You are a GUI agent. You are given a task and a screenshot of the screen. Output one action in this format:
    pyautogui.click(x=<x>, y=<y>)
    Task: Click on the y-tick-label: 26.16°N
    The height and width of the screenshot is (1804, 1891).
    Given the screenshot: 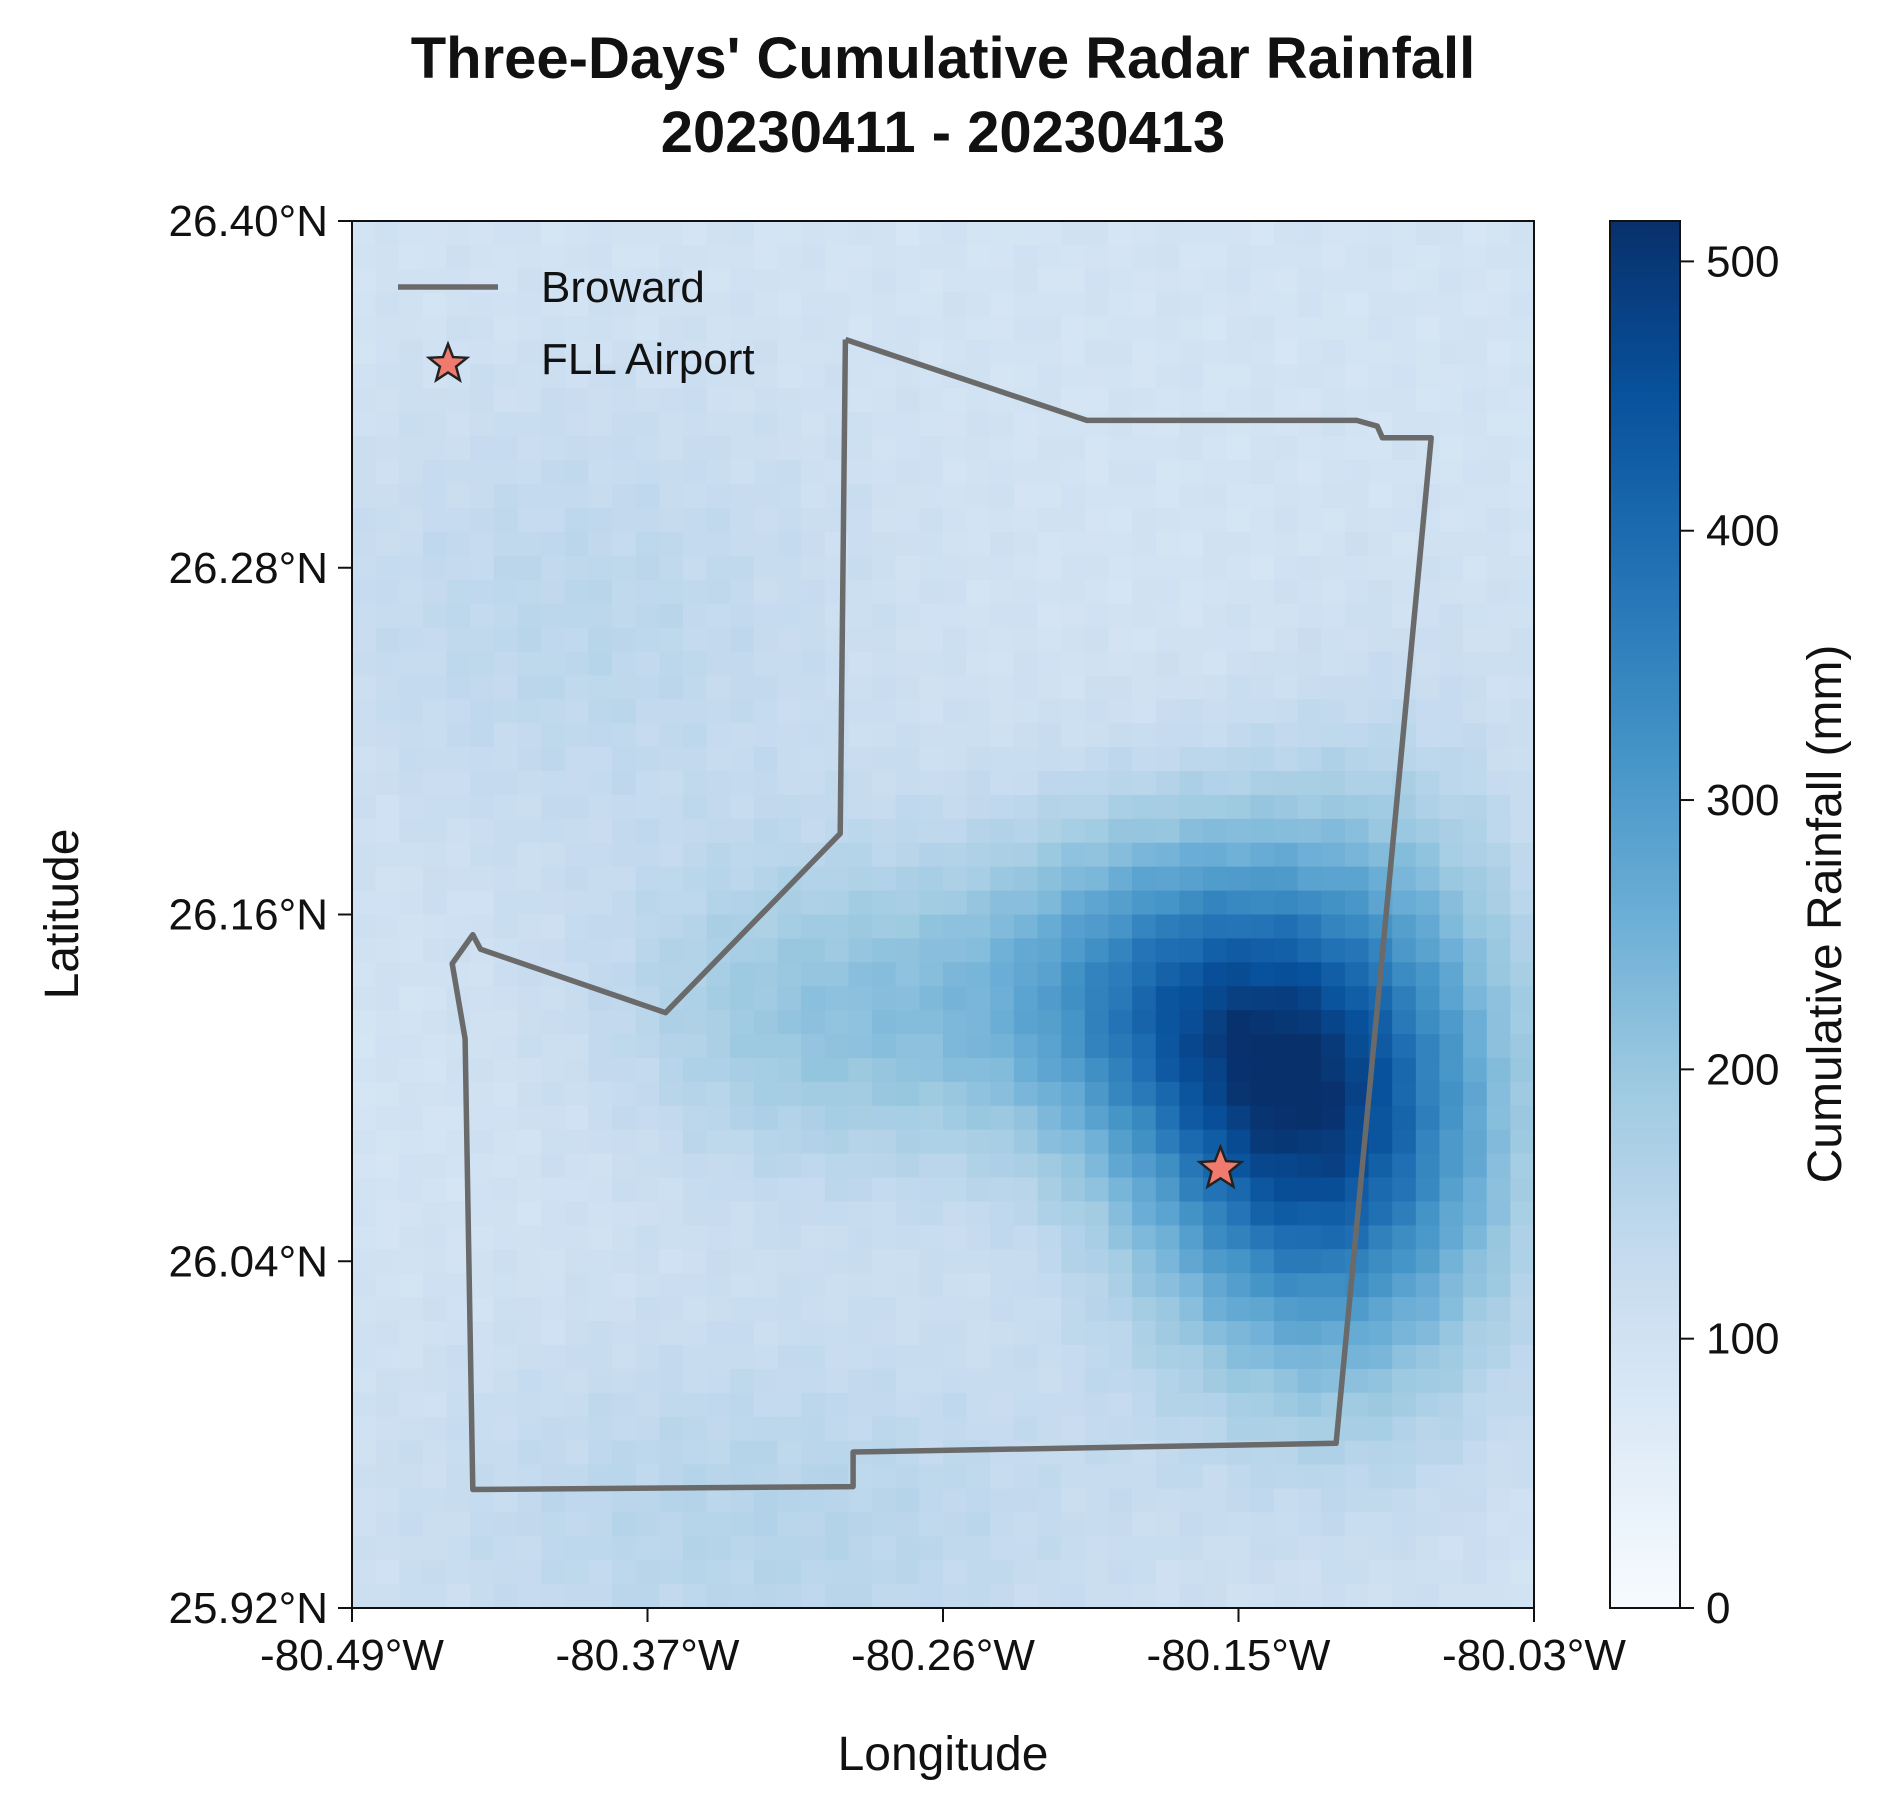 What is the action you would take?
    pyautogui.click(x=248, y=915)
    